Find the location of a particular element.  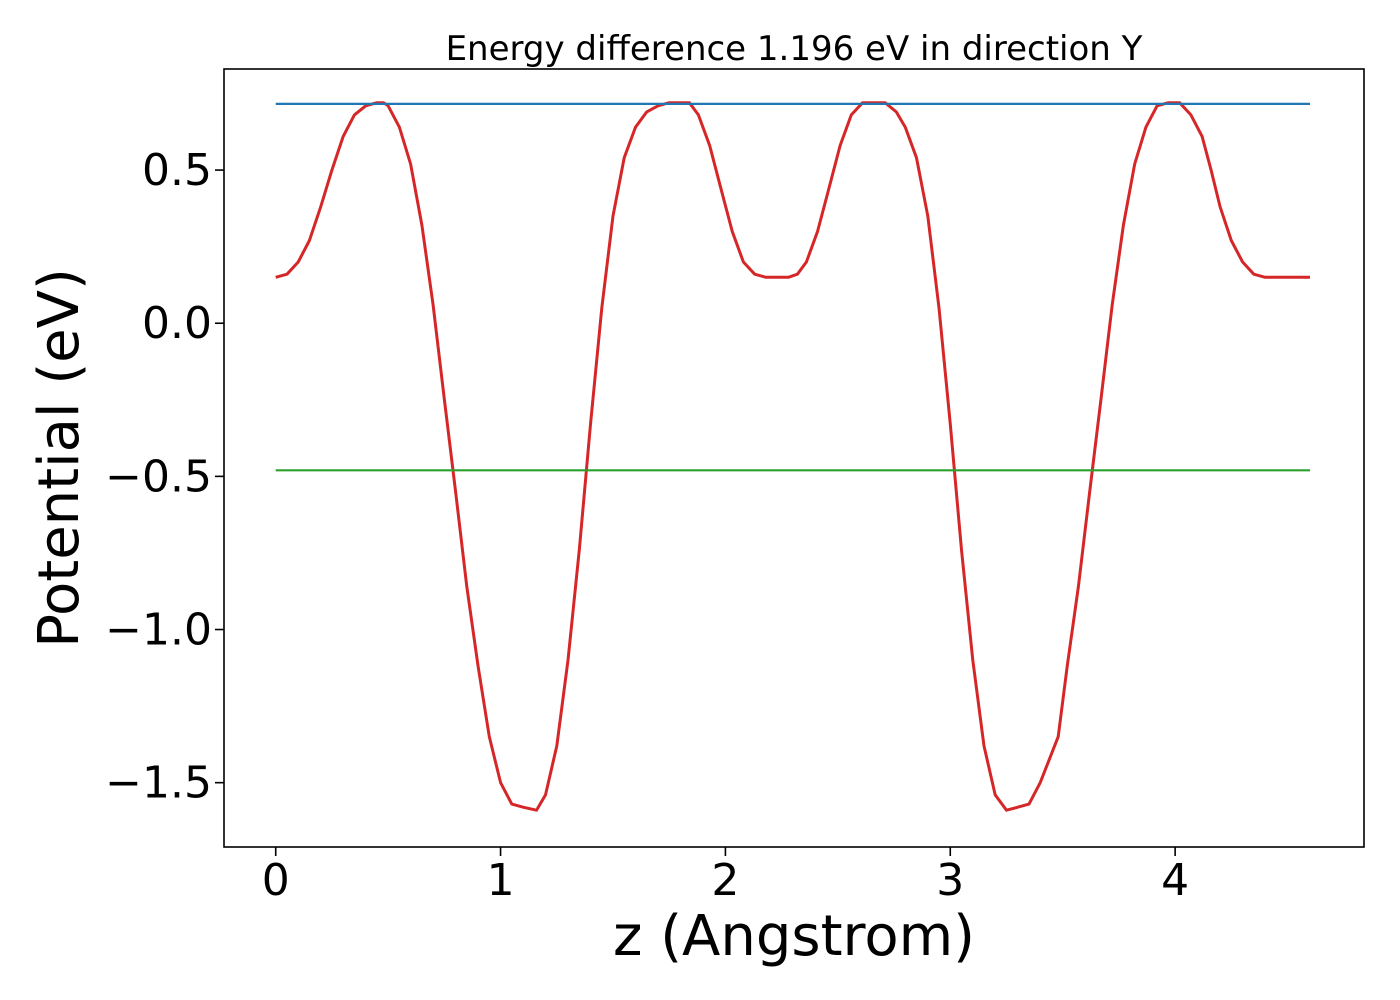

x-tick-label: 4 is located at coordinates (1175, 880).